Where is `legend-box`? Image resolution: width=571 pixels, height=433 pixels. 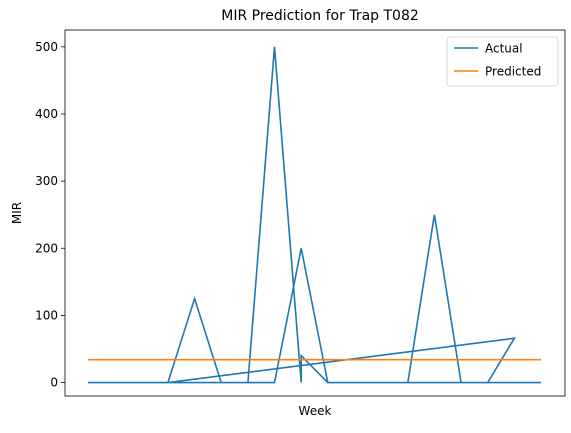
legend-box is located at coordinates (502, 61).